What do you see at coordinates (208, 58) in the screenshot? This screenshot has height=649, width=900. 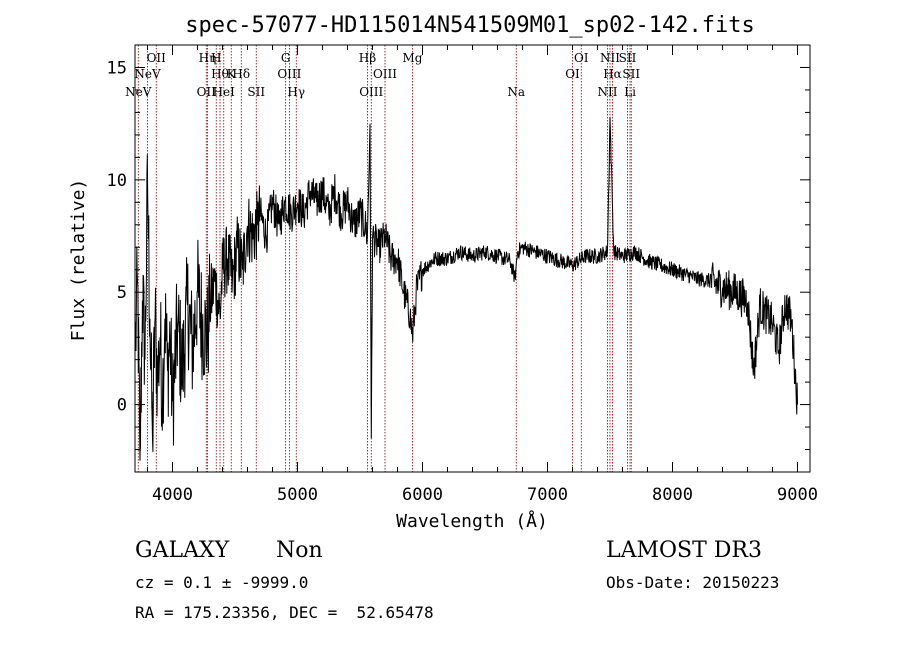 I see `line-marker-label: Hη` at bounding box center [208, 58].